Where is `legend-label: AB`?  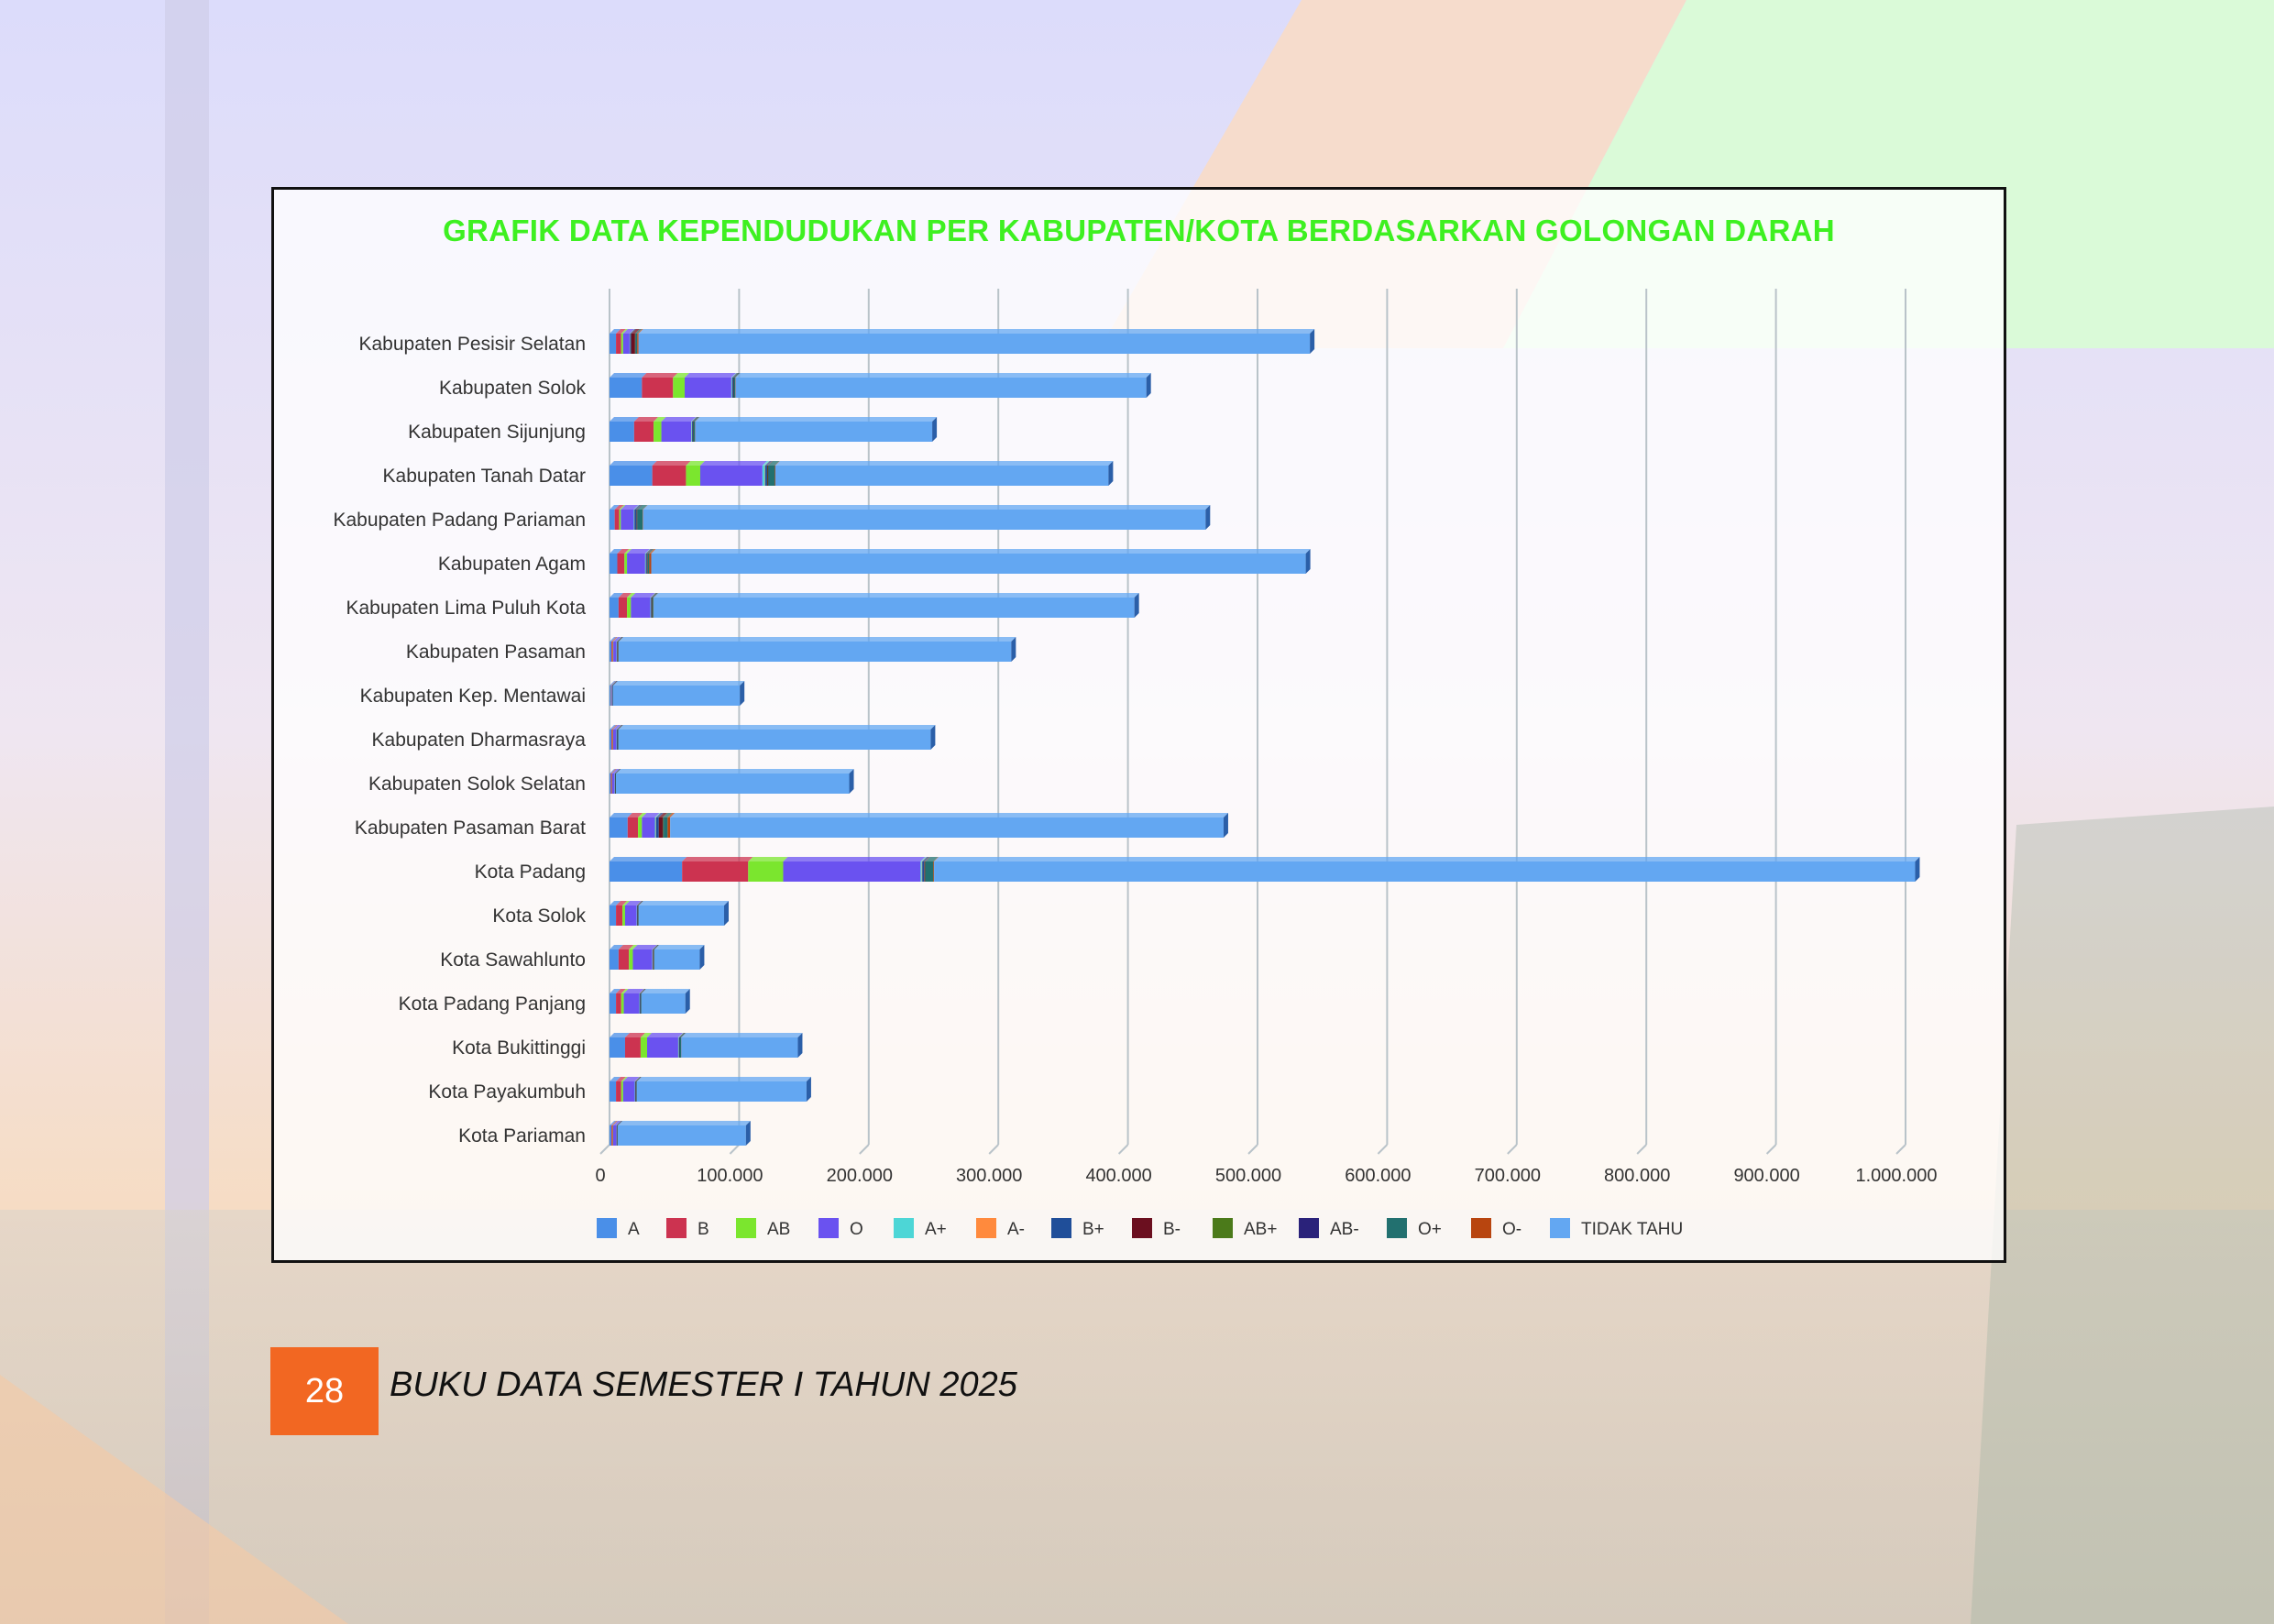
legend-label: AB is located at coordinates (778, 1229).